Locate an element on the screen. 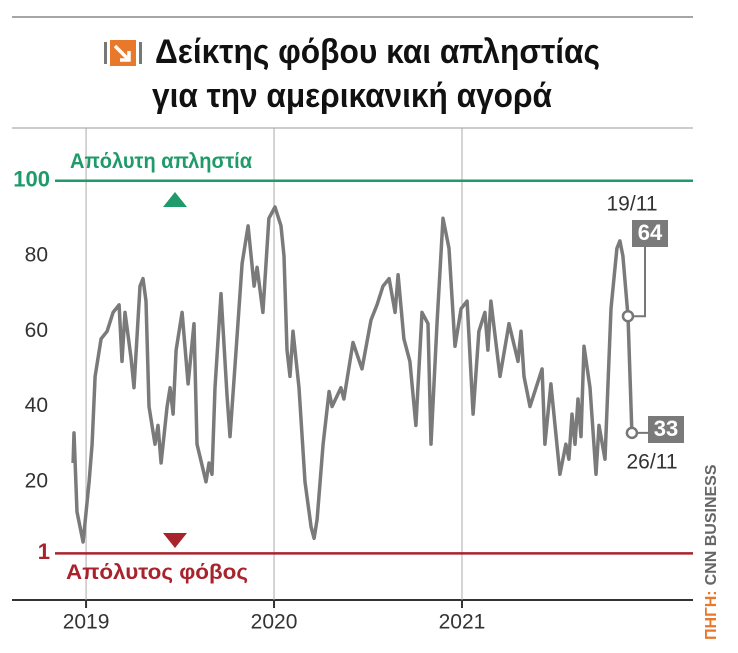 The width and height of the screenshot is (738, 653). greed-arrow is located at coordinates (175, 199).